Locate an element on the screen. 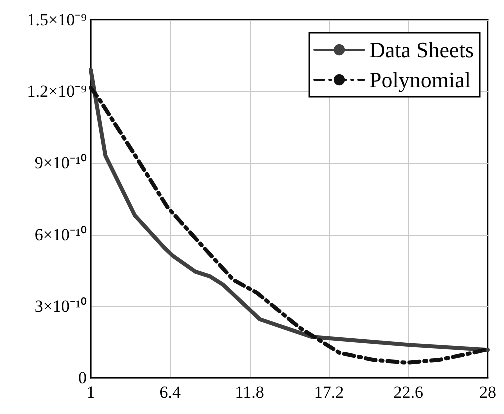 The image size is (504, 414). legend-label: Data Sheets is located at coordinates (422, 50).